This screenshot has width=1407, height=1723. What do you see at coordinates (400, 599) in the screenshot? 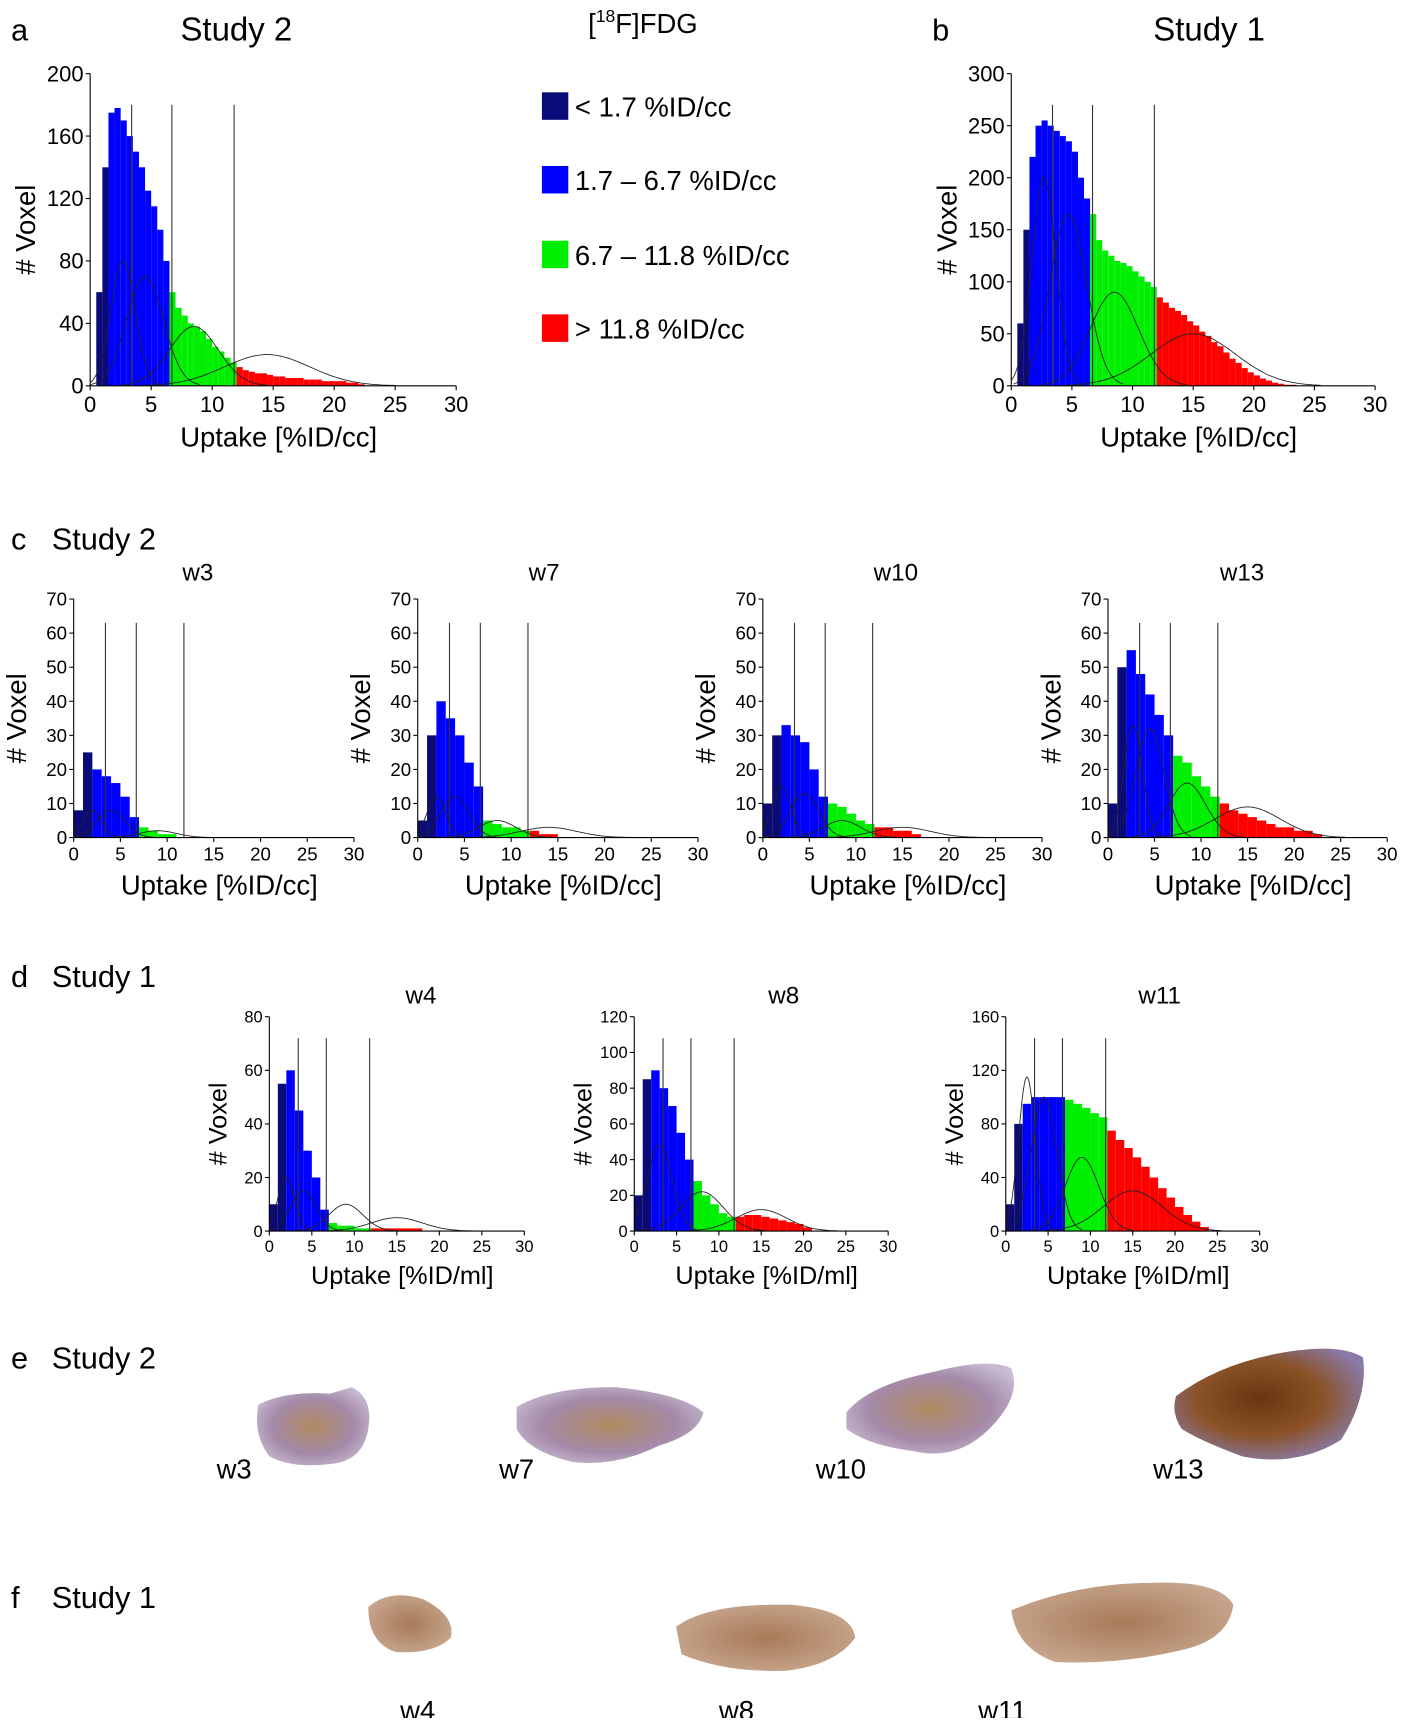
I see `y-tick-label: 70` at bounding box center [400, 599].